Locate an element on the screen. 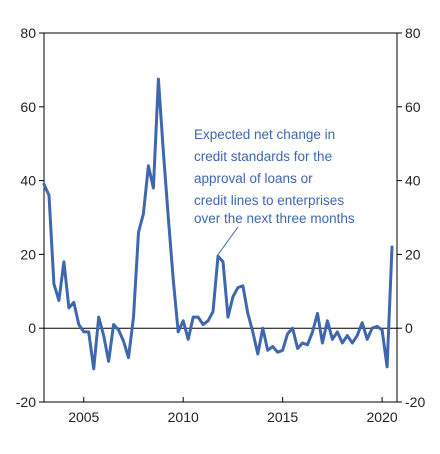 The width and height of the screenshot is (440, 454). y-tick-label-left: 40 is located at coordinates (28, 181).